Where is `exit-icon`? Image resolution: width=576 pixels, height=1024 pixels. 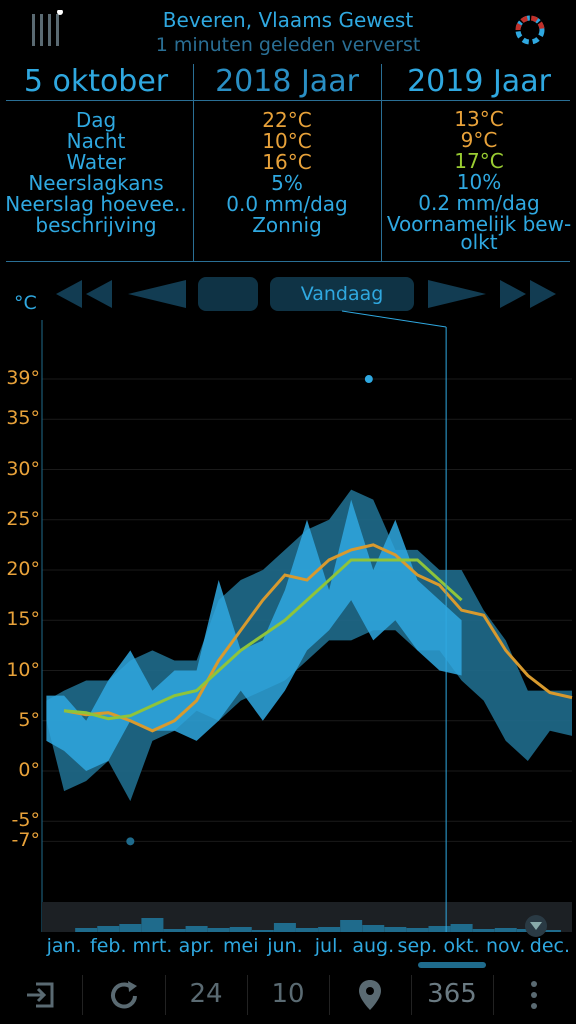 exit-icon is located at coordinates (41, 995).